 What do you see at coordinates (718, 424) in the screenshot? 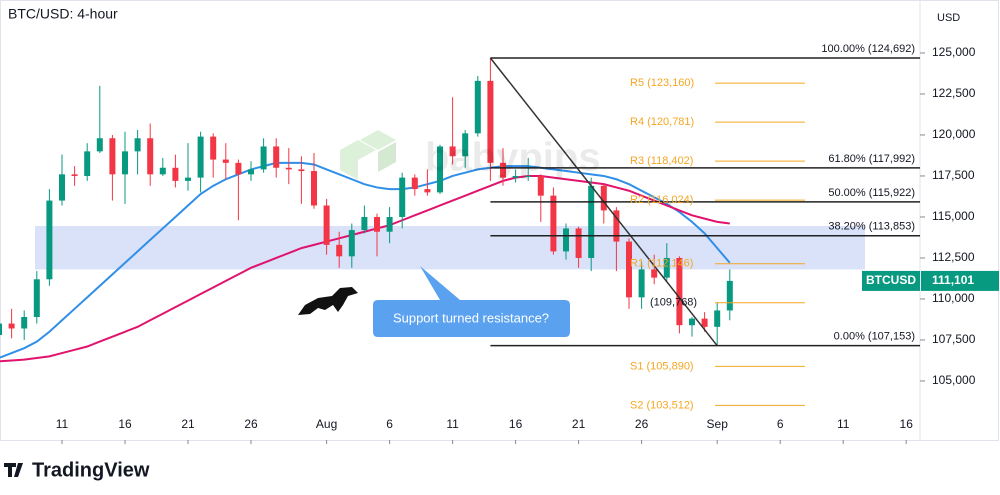
I see `x-tick-label: Sep` at bounding box center [718, 424].